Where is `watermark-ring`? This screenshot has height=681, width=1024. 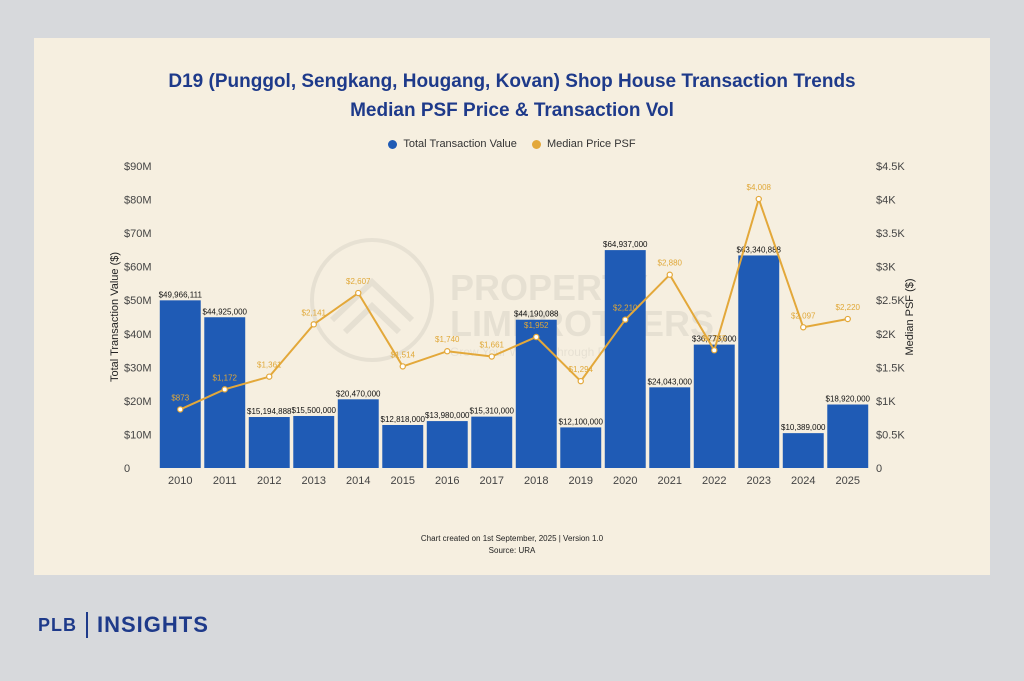
watermark-ring is located at coordinates (372, 300).